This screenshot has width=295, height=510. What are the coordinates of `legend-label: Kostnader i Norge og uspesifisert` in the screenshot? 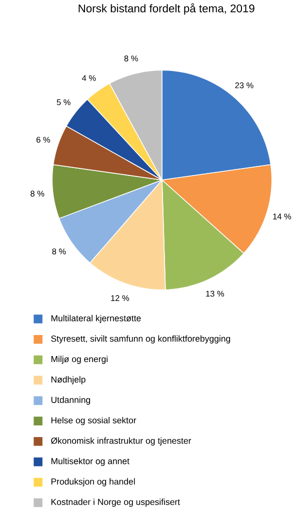 It's located at (116, 502).